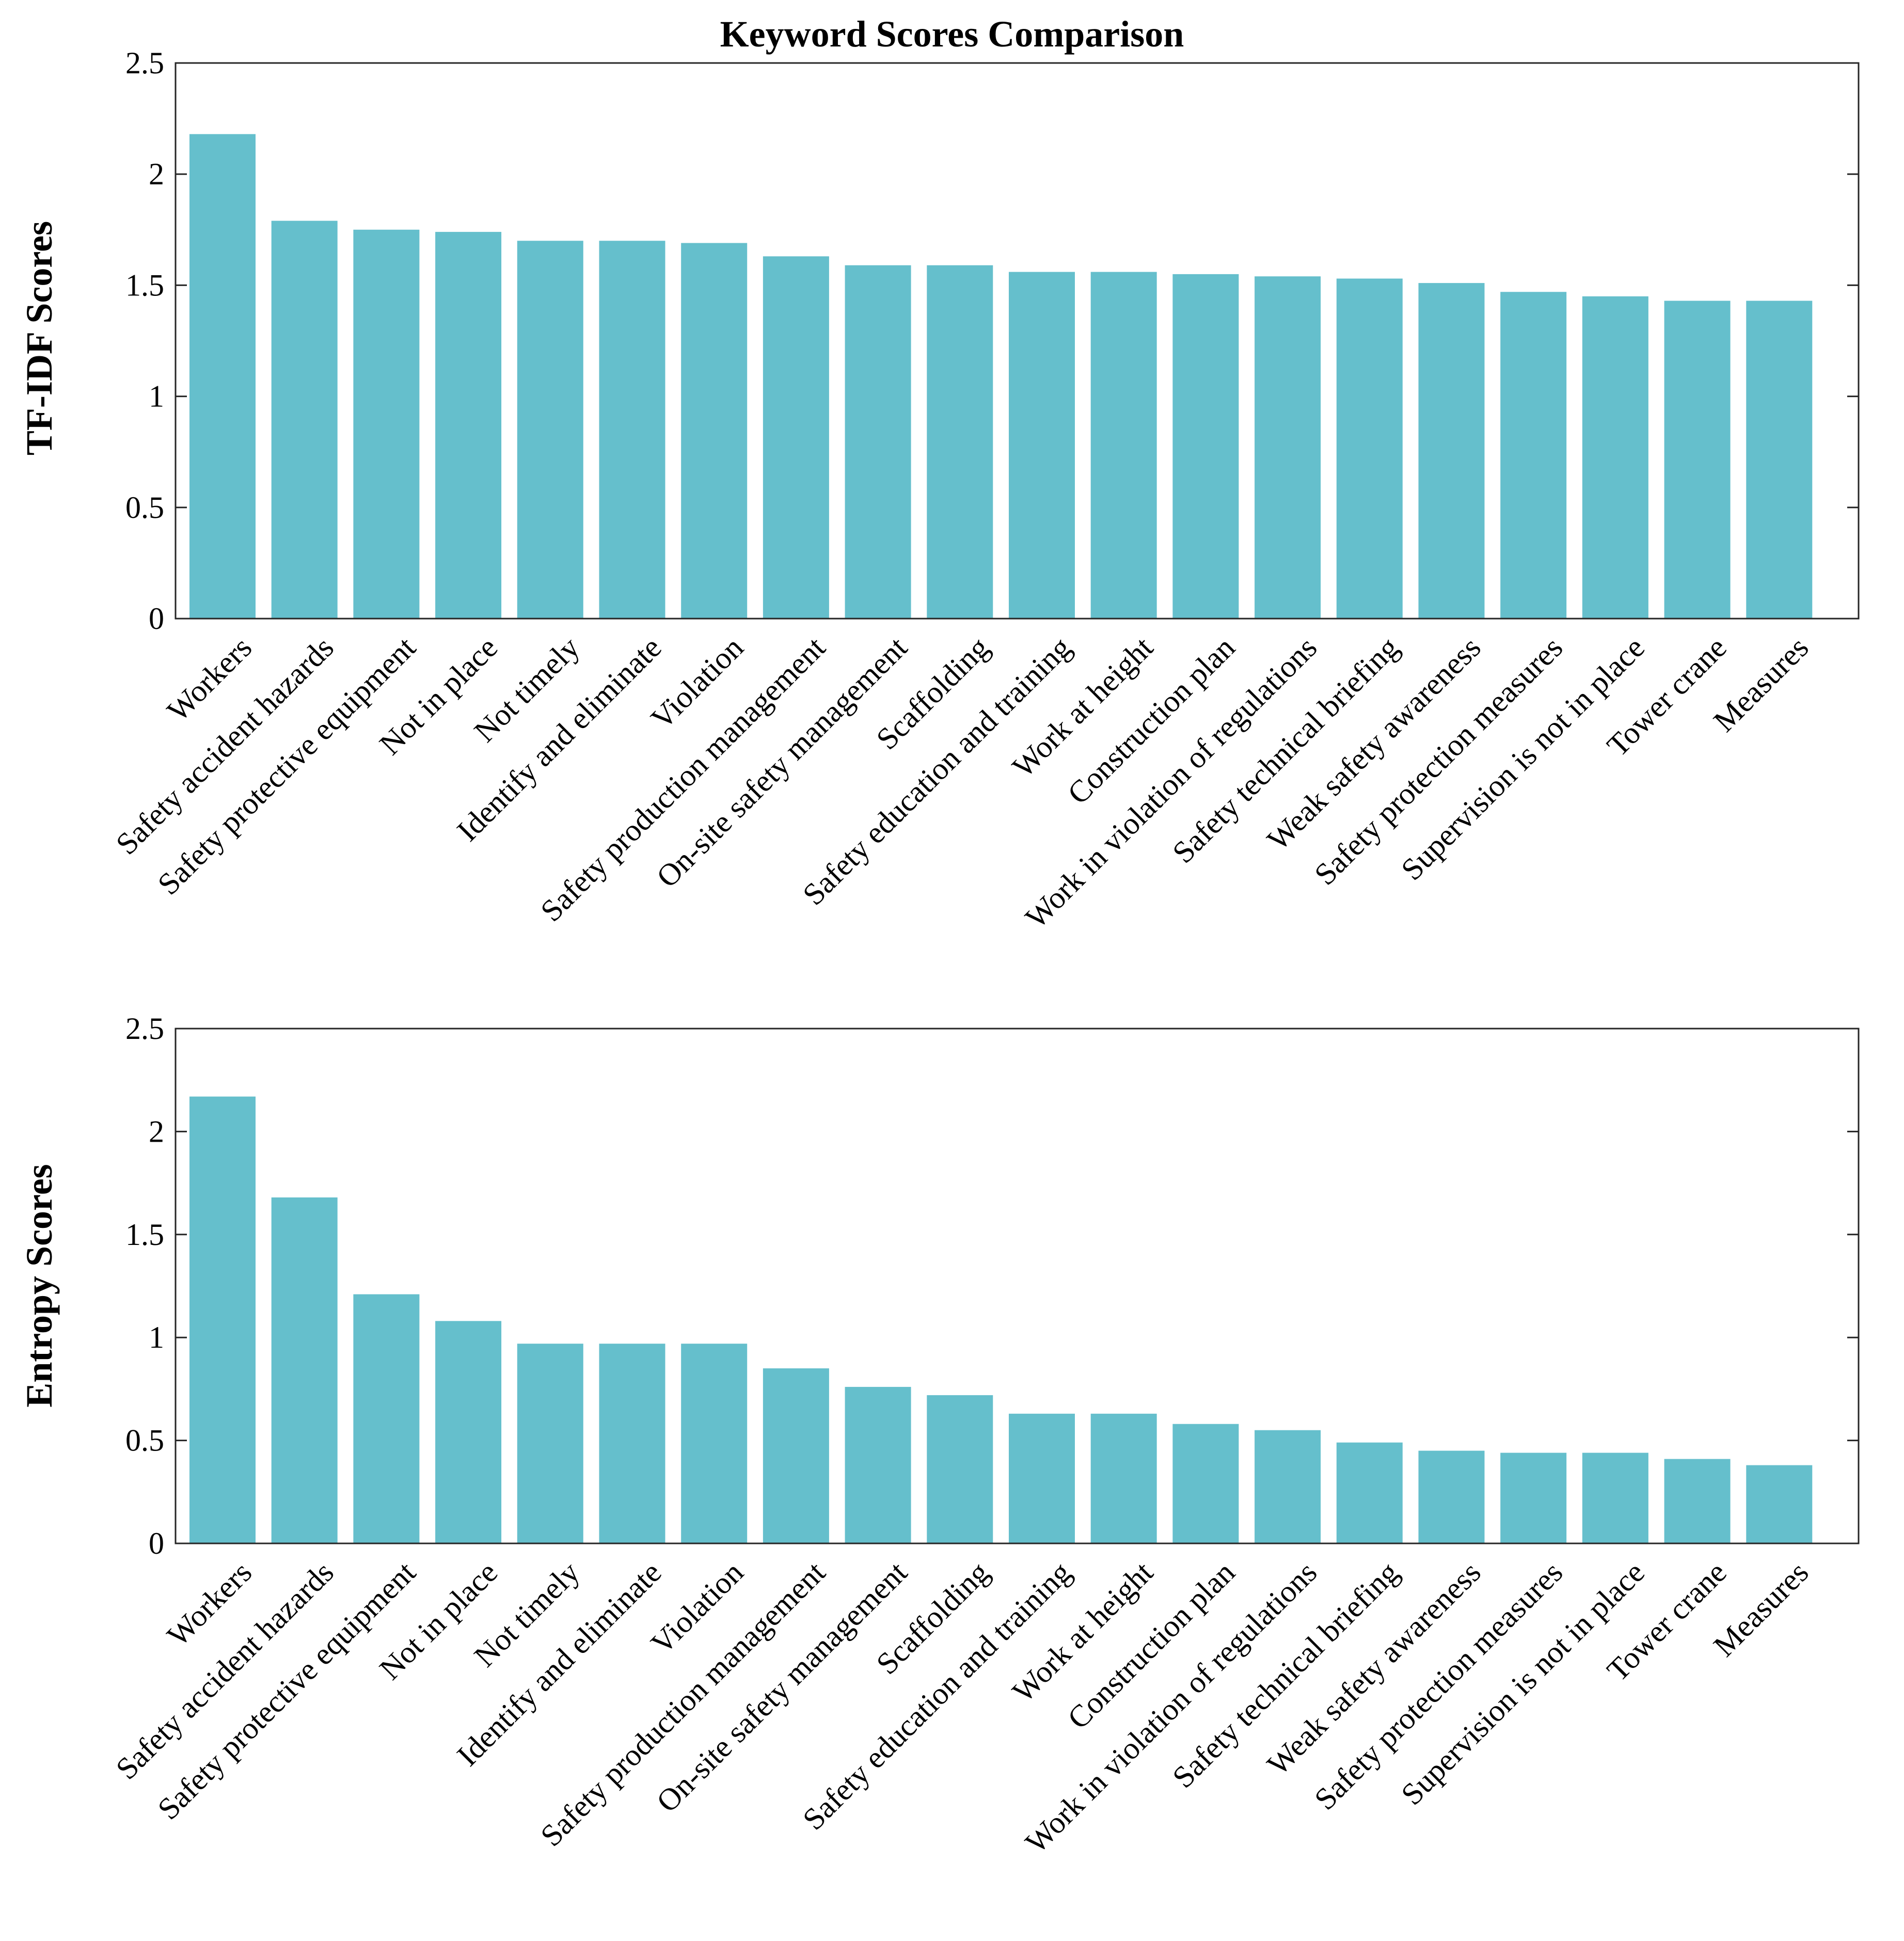 The height and width of the screenshot is (1941, 1904). I want to click on tfidf-y-tick-label: 2, so click(157, 174).